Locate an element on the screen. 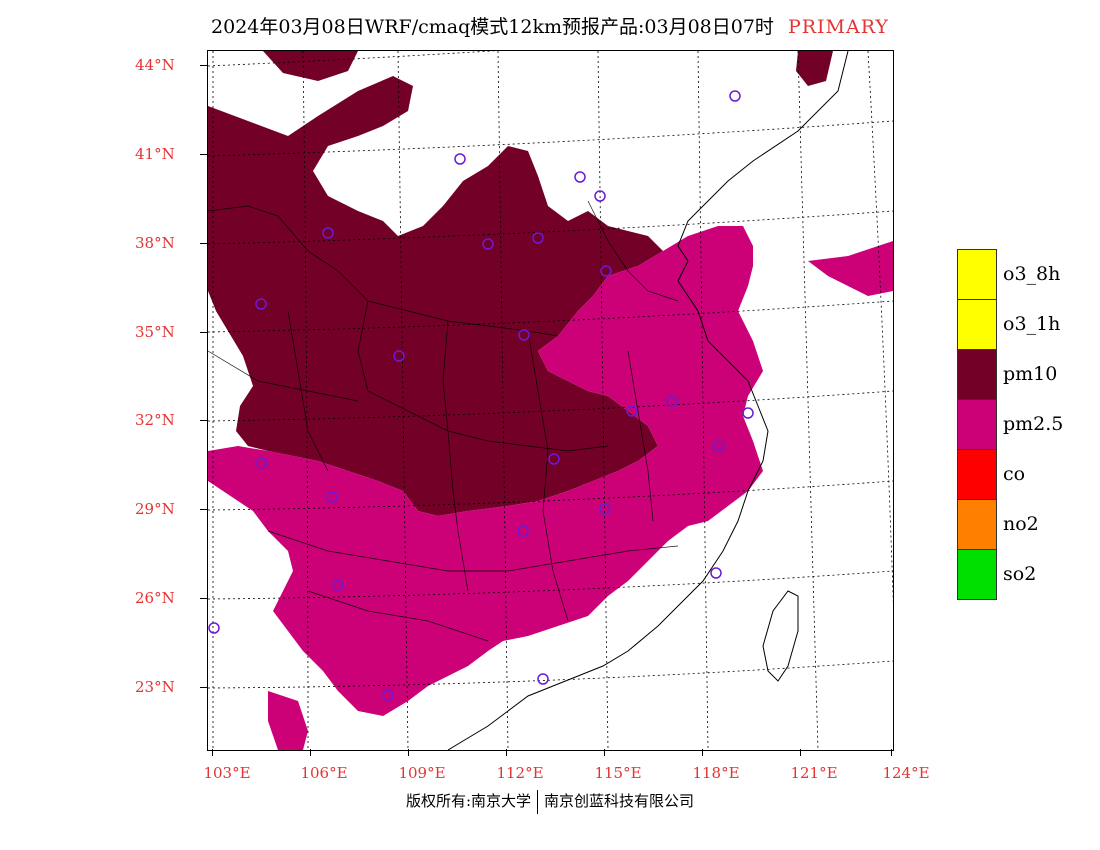 The width and height of the screenshot is (1100, 850). taiwan-outline is located at coordinates (780, 636).